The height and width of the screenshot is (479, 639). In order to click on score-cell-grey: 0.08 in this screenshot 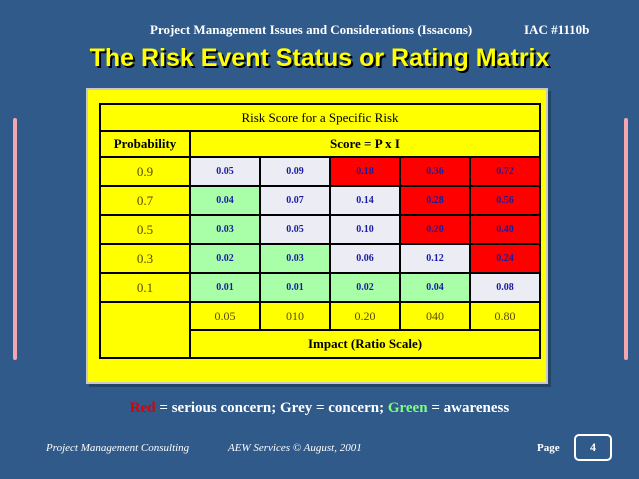, I will do `click(505, 287)`.